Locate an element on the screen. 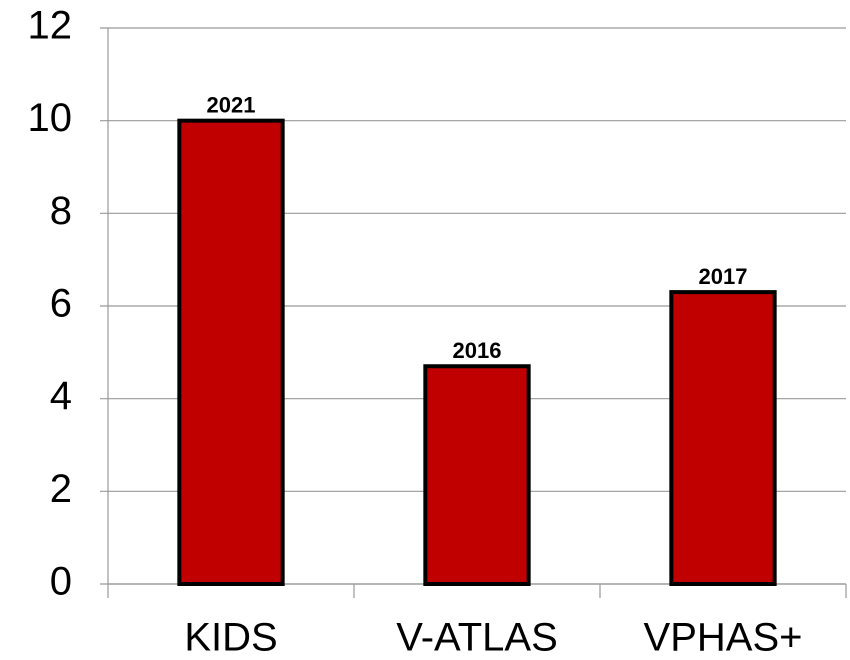 The height and width of the screenshot is (660, 850). y-tick-label: 4 is located at coordinates (61, 396).